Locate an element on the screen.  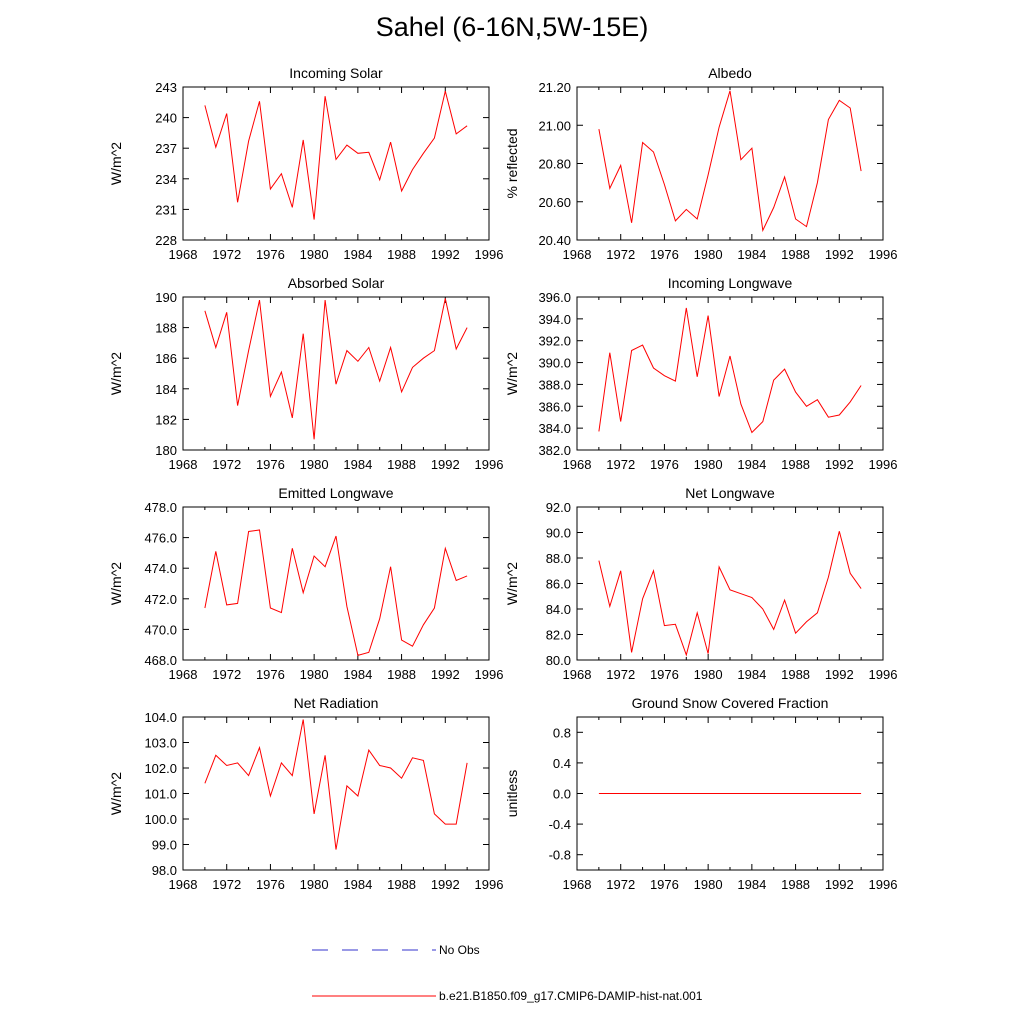
y-tick-label: 476.0 is located at coordinates (160, 538).